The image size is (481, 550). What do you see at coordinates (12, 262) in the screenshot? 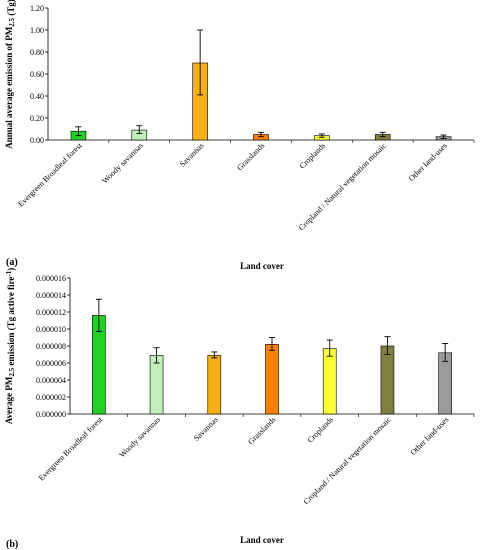
I see `panel-label: (a)` at bounding box center [12, 262].